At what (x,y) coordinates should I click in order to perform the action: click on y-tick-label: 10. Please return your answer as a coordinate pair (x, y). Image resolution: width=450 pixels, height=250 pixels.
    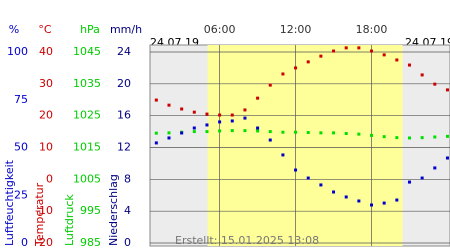
    Looking at the image, I should click on (46, 147).